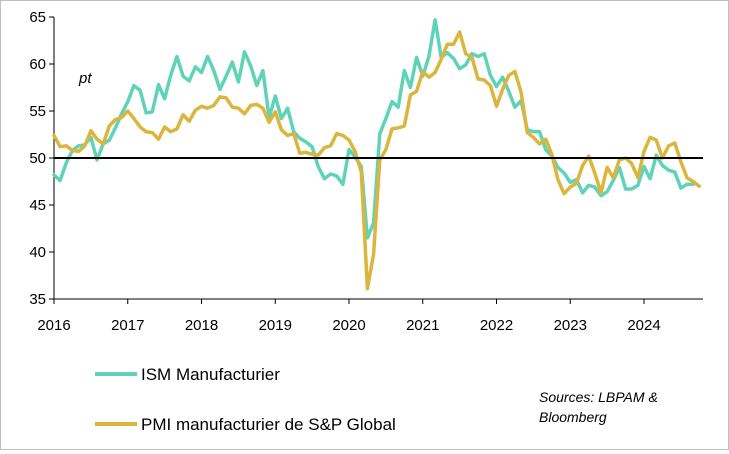 The width and height of the screenshot is (729, 454). I want to click on y-tick-label: 45, so click(37, 205).